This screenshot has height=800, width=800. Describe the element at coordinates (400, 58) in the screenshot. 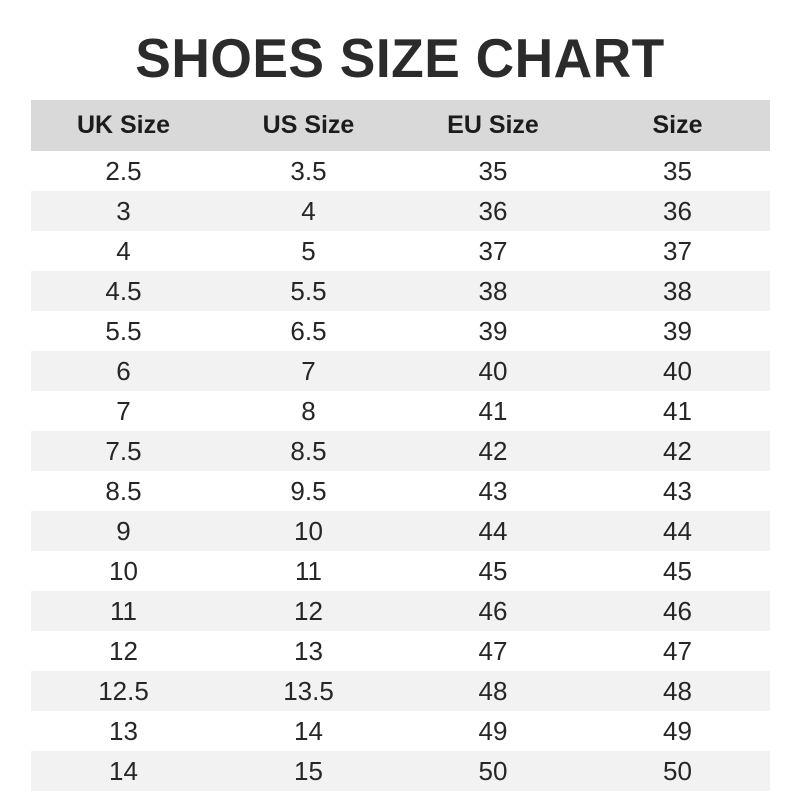

I see `page-title: SHOES SIZE CHART` at that location.